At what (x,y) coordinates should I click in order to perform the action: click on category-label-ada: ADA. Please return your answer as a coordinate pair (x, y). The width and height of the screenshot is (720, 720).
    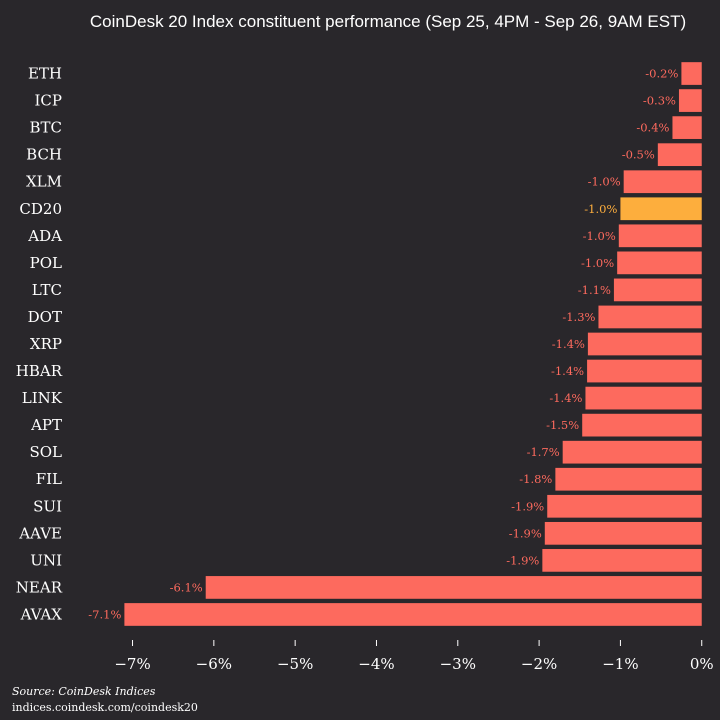
    Looking at the image, I should click on (44, 236).